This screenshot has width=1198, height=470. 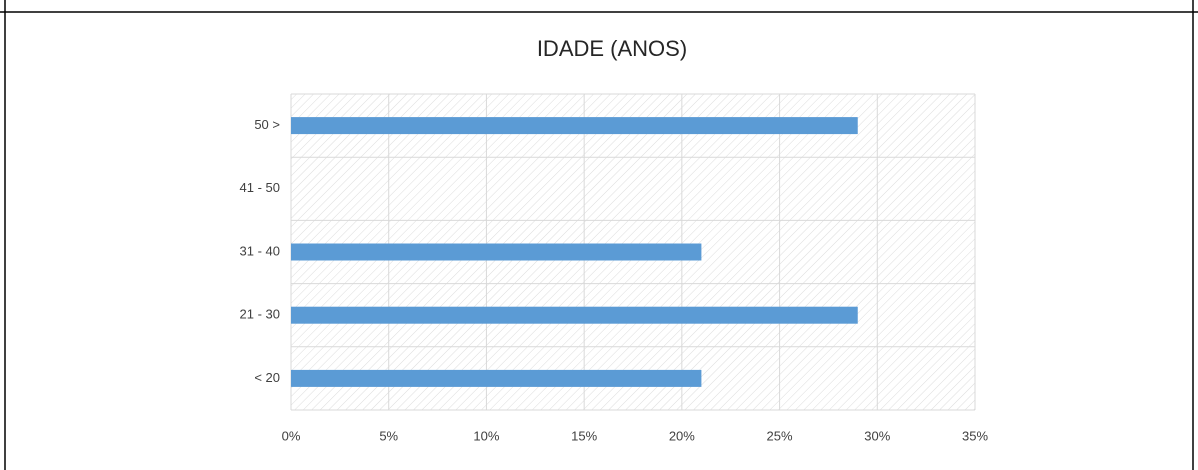 What do you see at coordinates (584, 435) in the screenshot?
I see `x-tick-label: 15%` at bounding box center [584, 435].